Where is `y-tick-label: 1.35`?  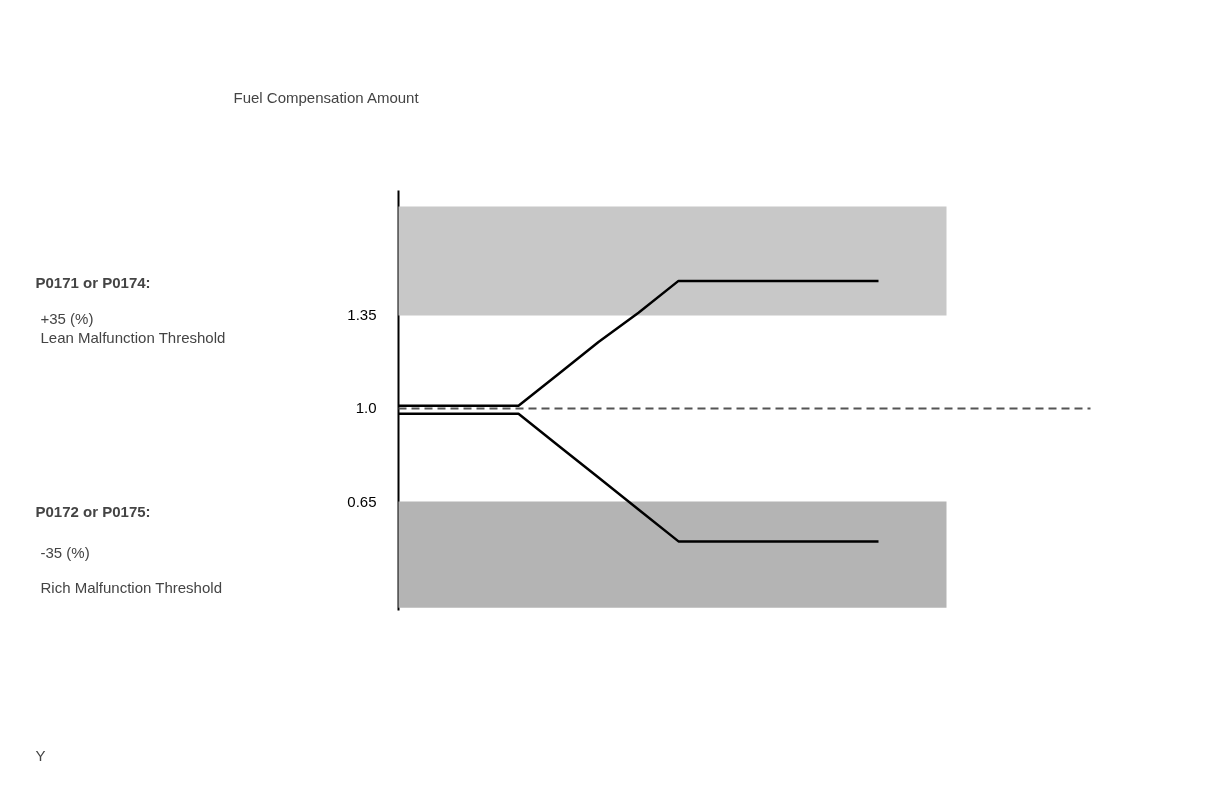
y-tick-label: 1.35 is located at coordinates (362, 315).